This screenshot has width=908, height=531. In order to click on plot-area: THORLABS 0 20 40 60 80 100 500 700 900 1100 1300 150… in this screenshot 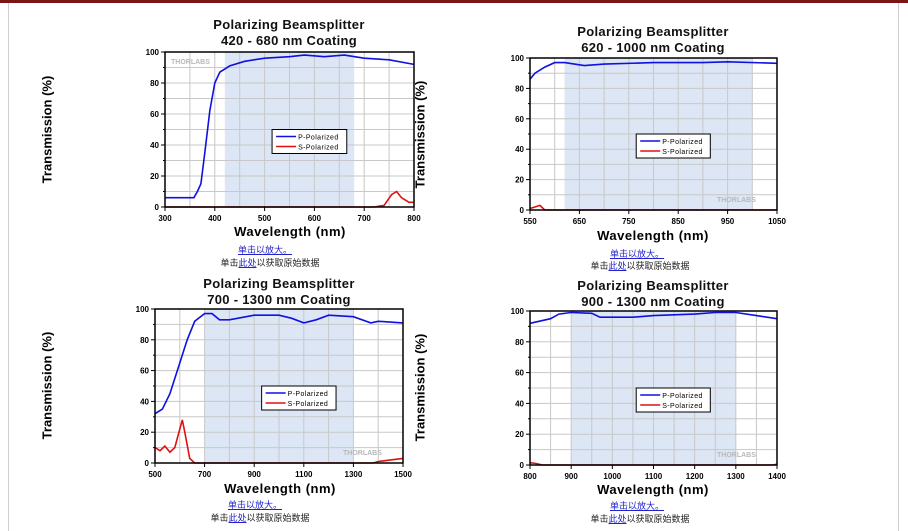, I will do `click(274, 392)`.